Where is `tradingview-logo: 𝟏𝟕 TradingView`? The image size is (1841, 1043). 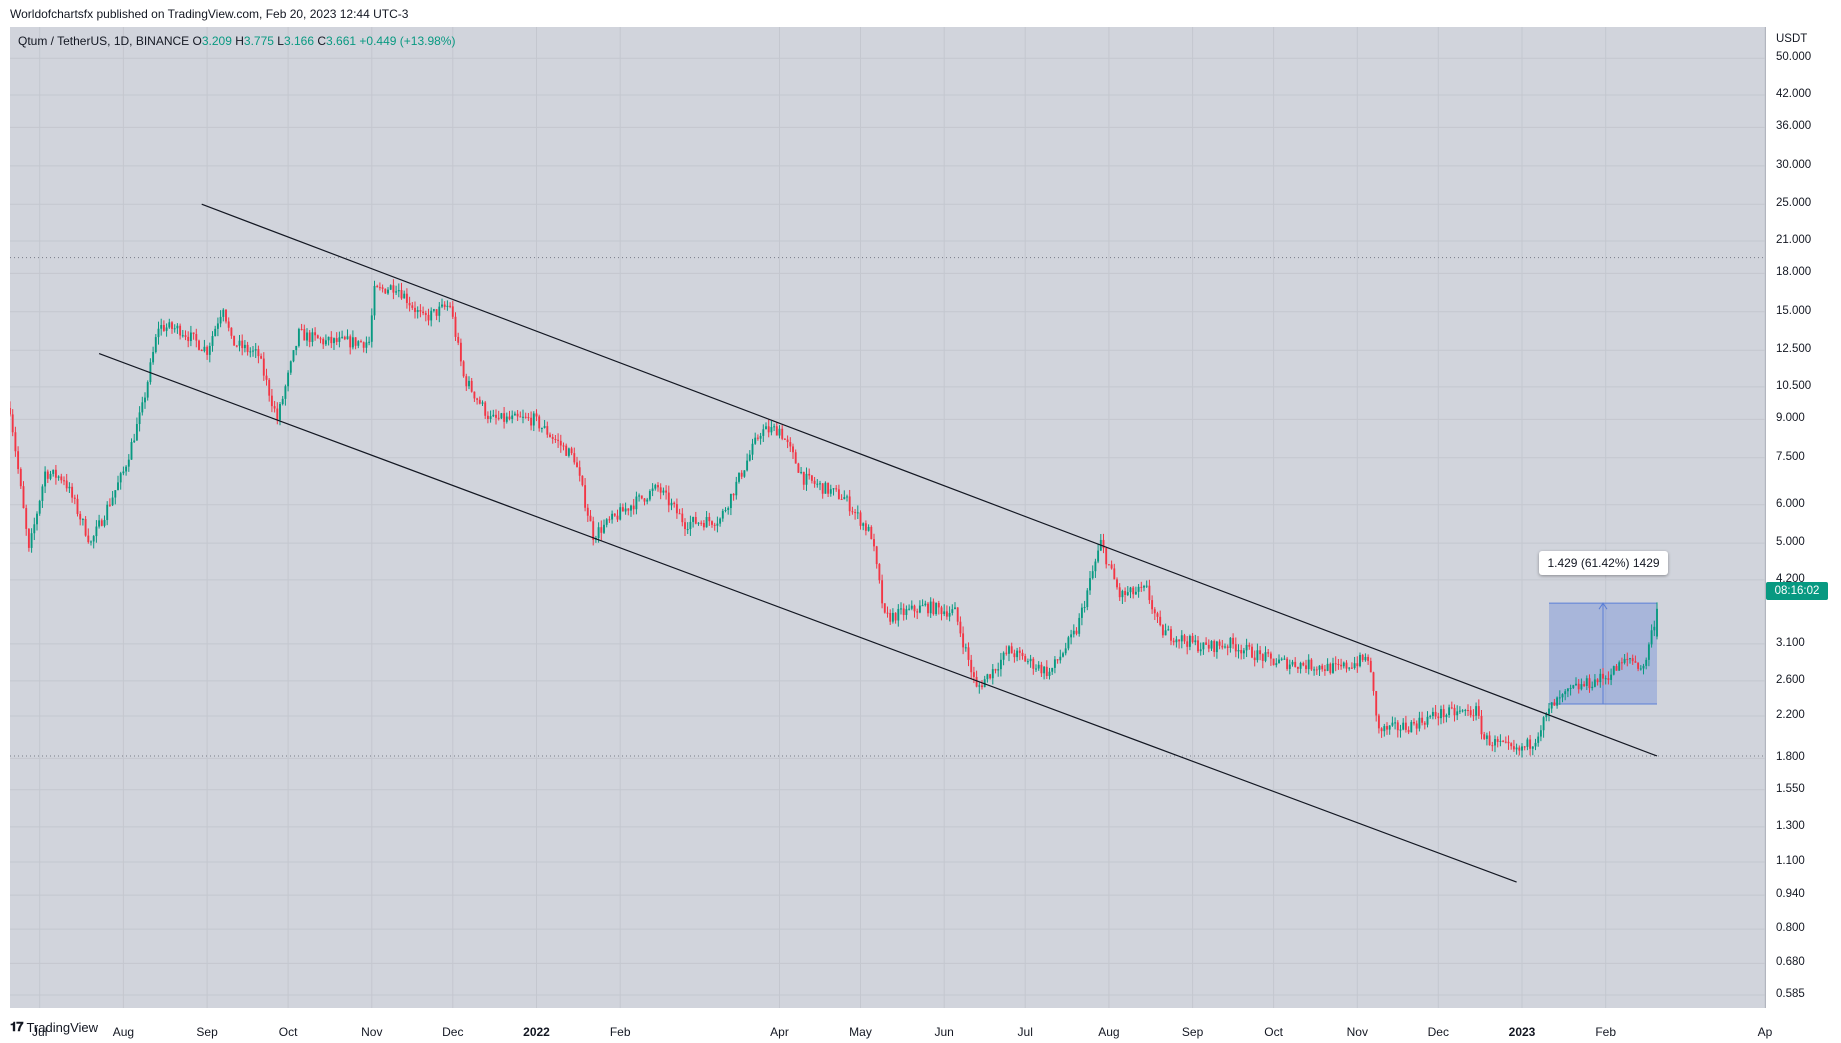
tradingview-logo: 𝟏𝟕 TradingView is located at coordinates (54, 1027).